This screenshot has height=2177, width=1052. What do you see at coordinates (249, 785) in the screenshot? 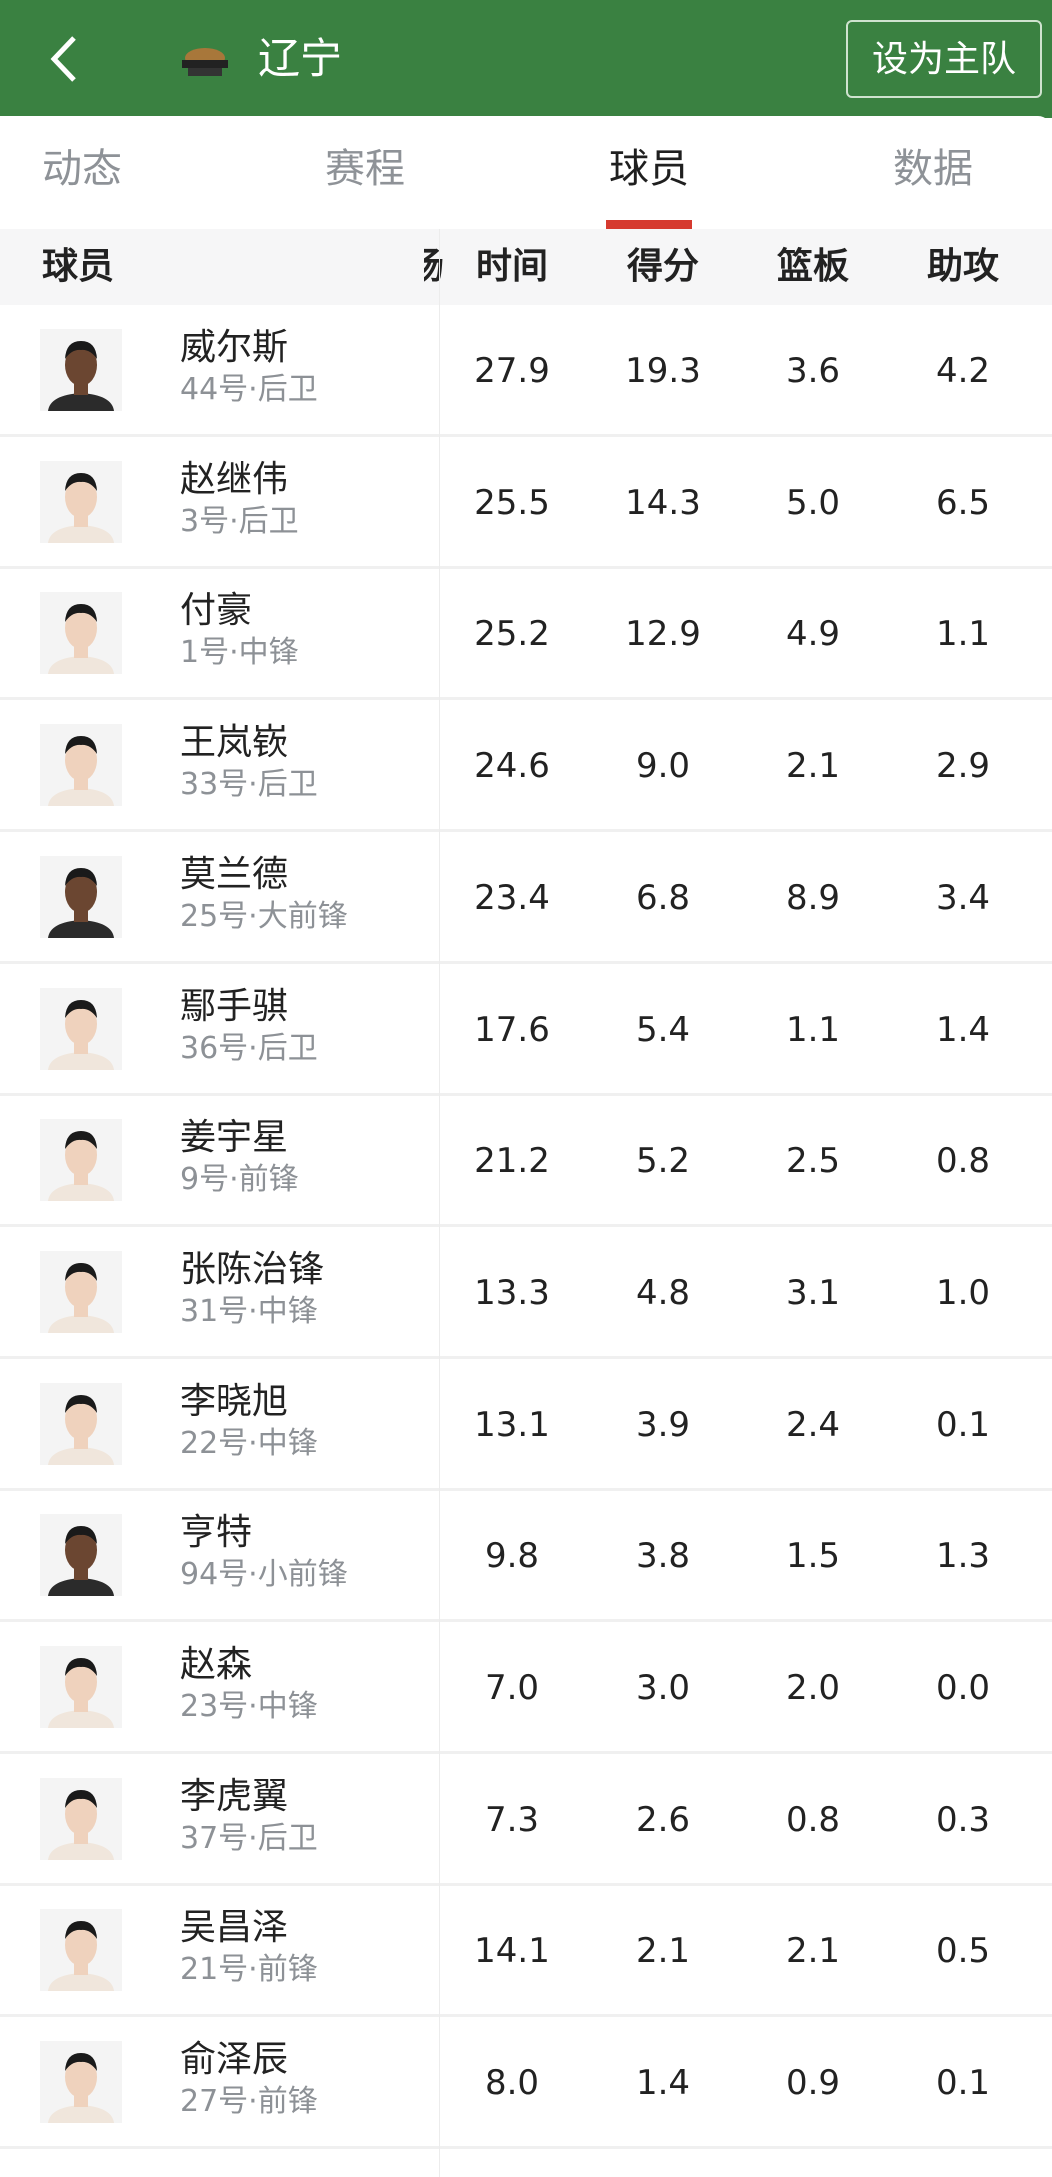
I see `player-number-position: 33号·后卫` at bounding box center [249, 785].